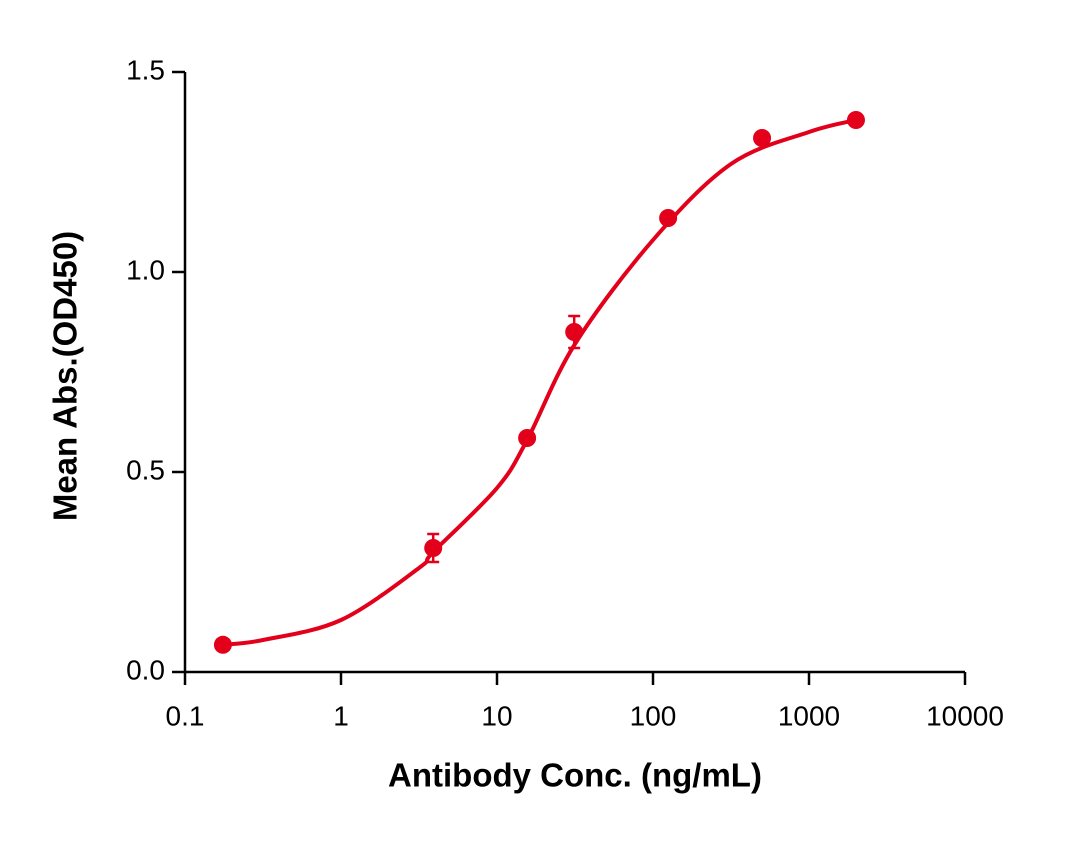 The width and height of the screenshot is (1088, 843). Describe the element at coordinates (185, 715) in the screenshot. I see `x-tick-label: 0.1` at that location.